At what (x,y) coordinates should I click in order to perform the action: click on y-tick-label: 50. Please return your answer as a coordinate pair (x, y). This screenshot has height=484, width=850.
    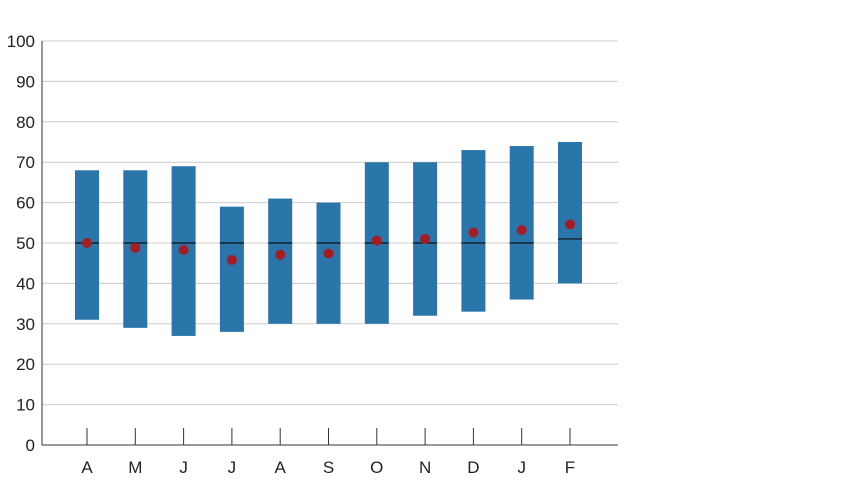
    Looking at the image, I should click on (25, 243).